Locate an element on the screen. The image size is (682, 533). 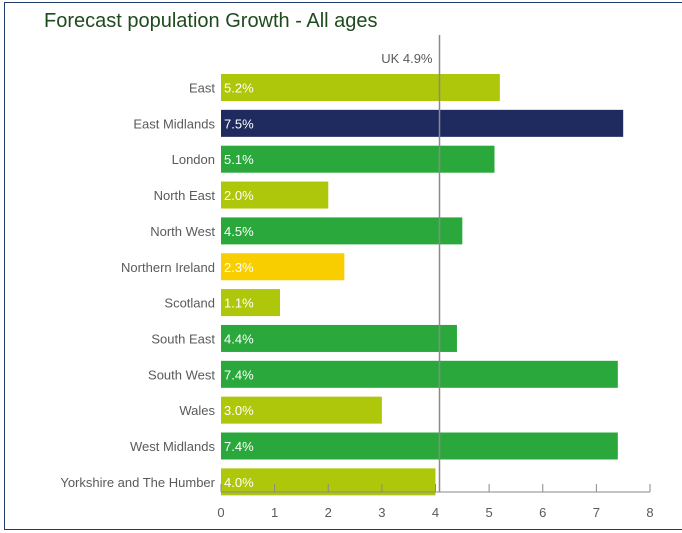
bar-value-label: 4.4% is located at coordinates (239, 338).